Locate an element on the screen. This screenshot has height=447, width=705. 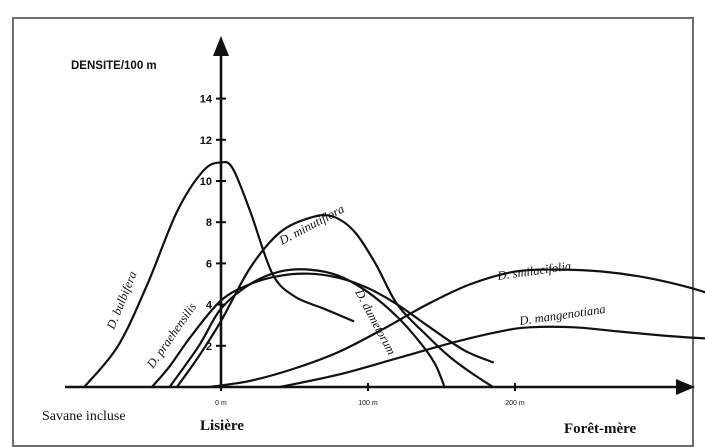
zone-label-foret-mere: Forêt-mère is located at coordinates (600, 429).